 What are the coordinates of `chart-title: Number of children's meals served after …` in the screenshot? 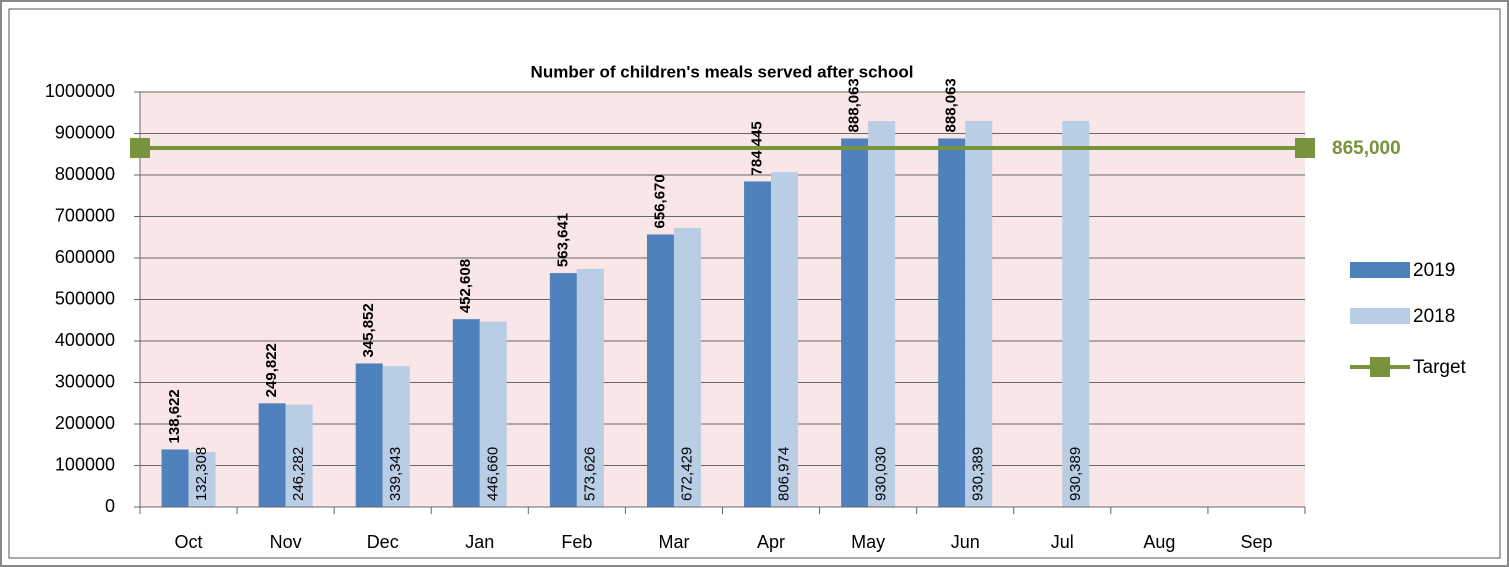 It's located at (722, 71).